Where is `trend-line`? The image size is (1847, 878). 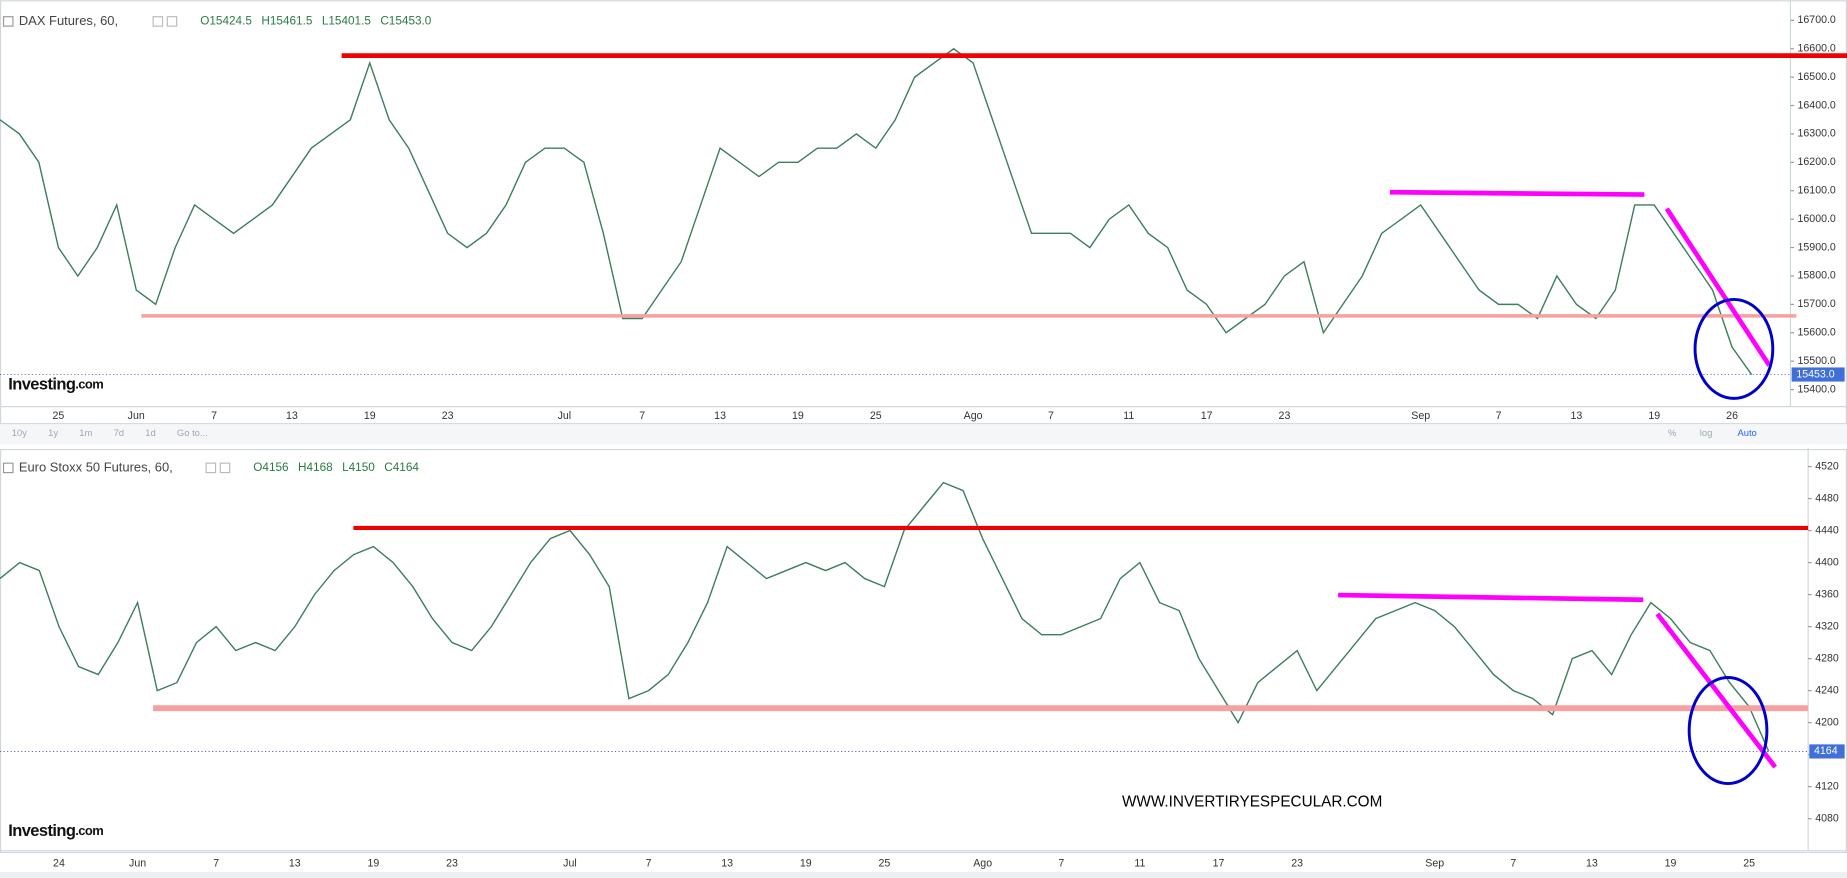
trend-line is located at coordinates (1718, 287).